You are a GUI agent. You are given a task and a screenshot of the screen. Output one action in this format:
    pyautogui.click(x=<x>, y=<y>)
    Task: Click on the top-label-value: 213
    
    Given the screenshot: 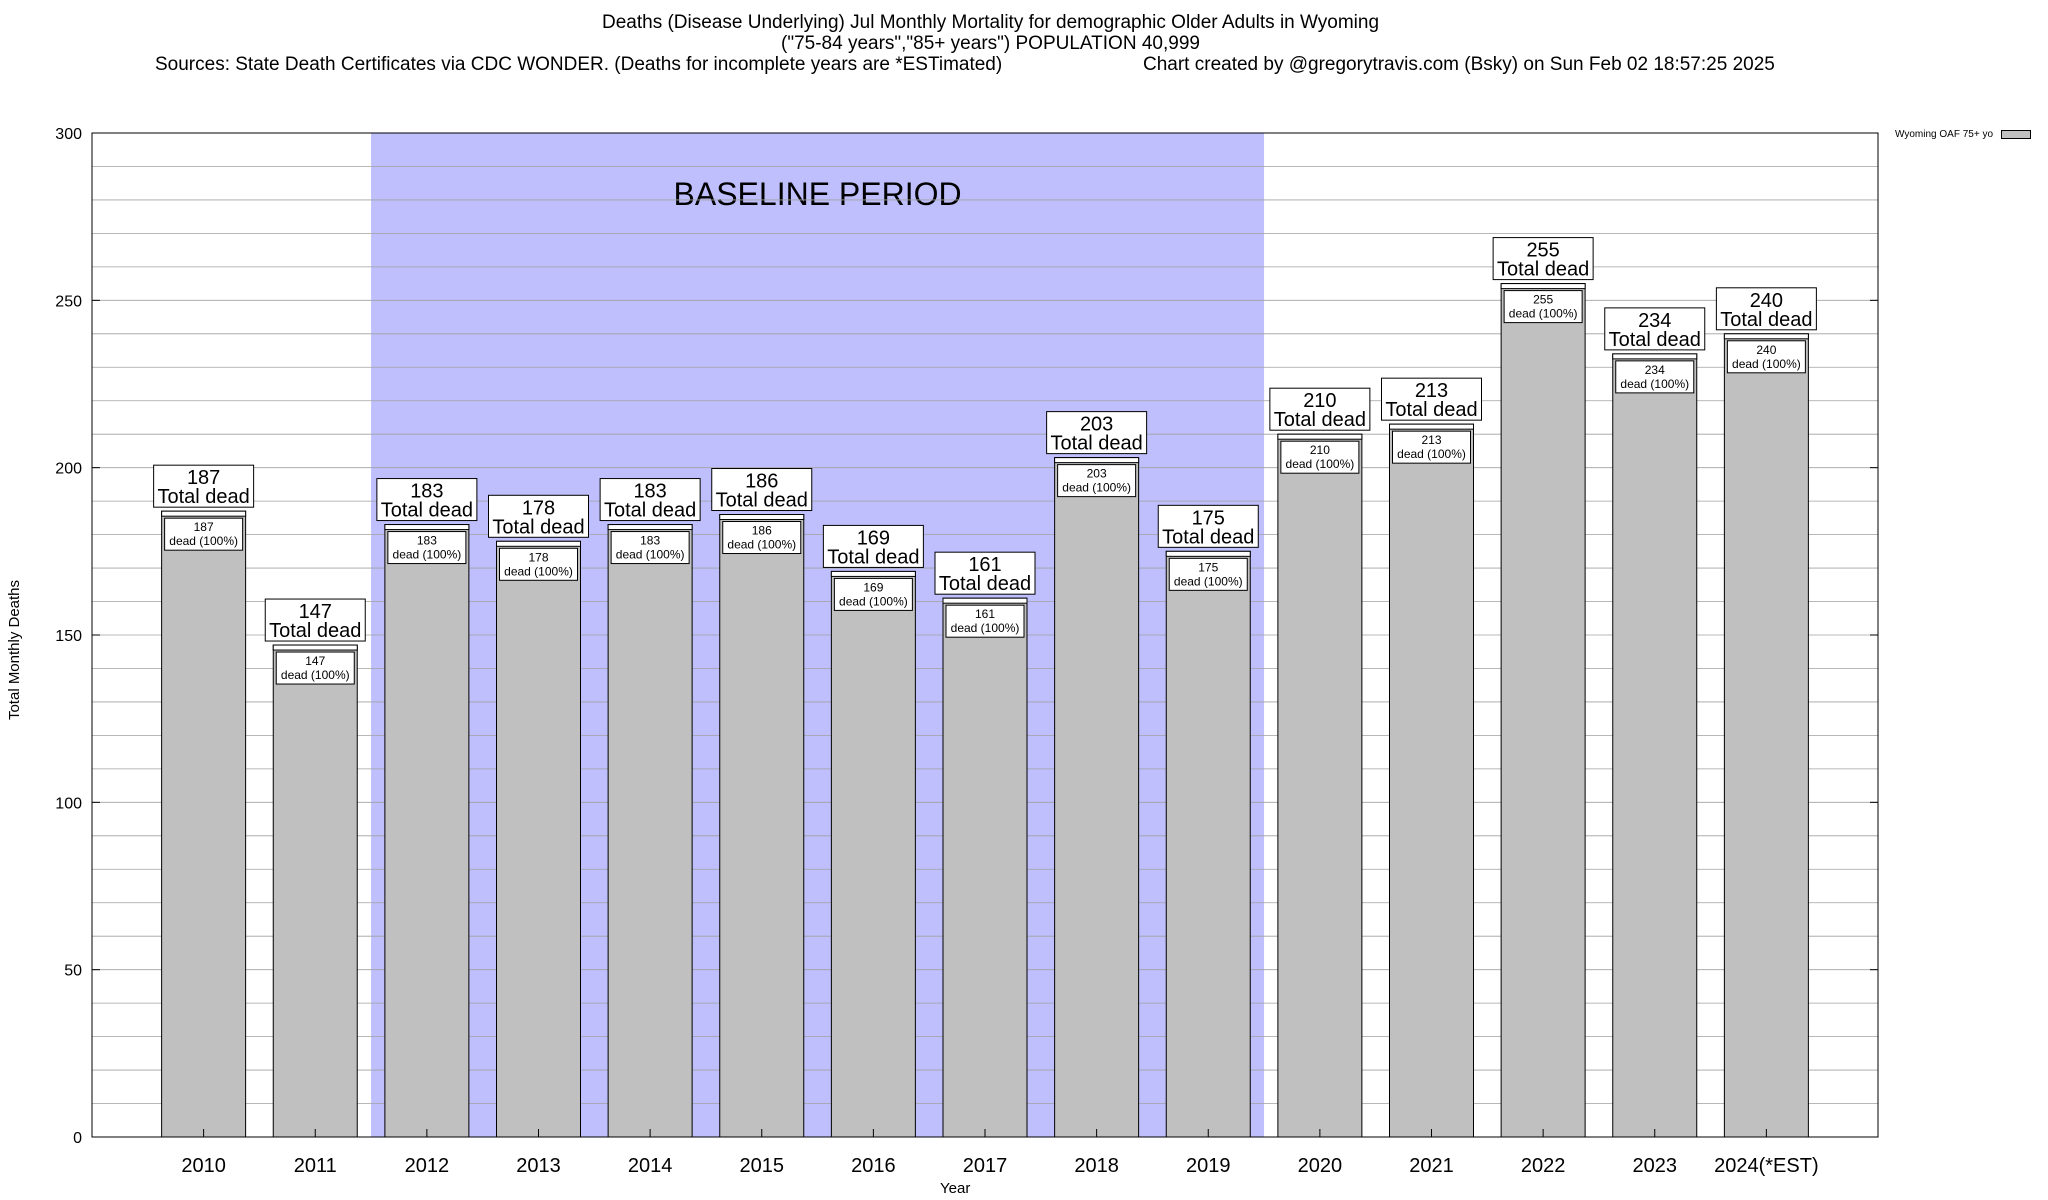 What is the action you would take?
    pyautogui.click(x=1431, y=391)
    